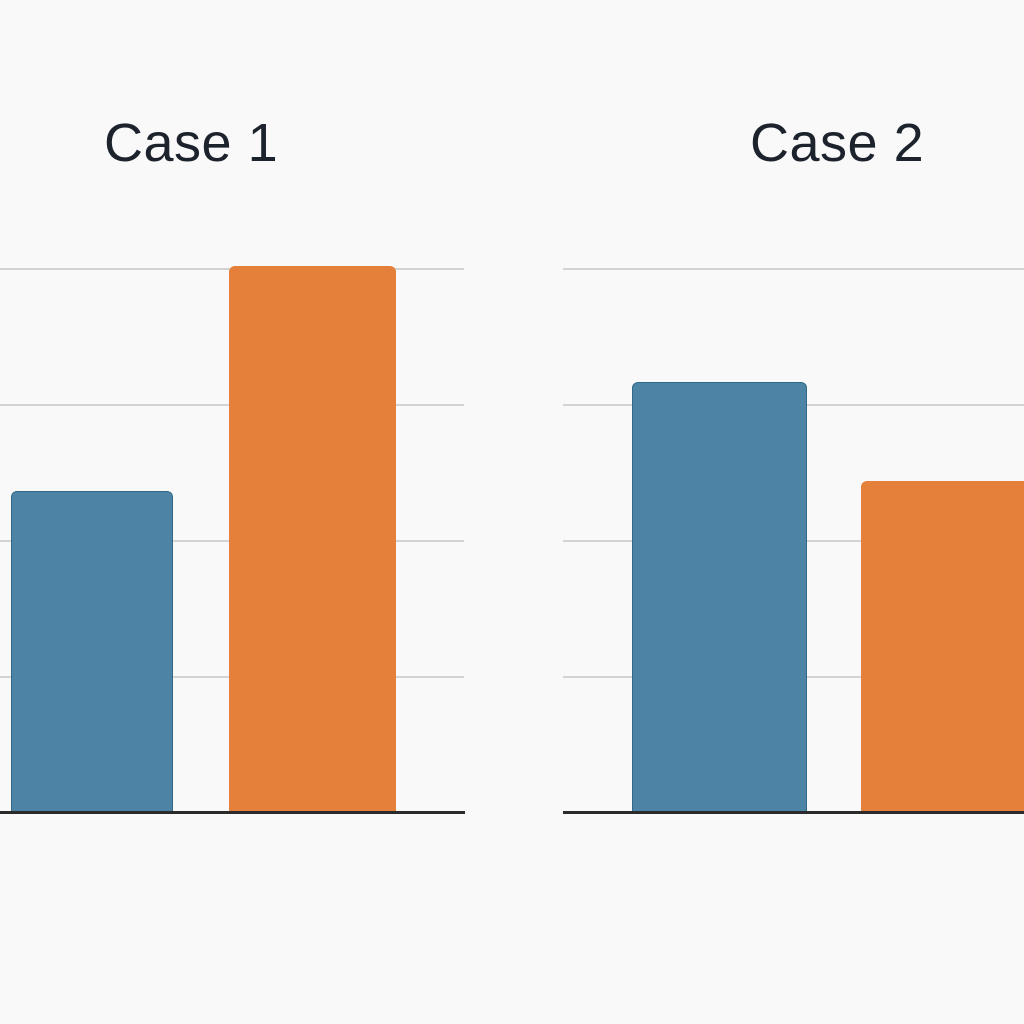 The image size is (1024, 1024). I want to click on bar-case-2-orange, so click(942, 647).